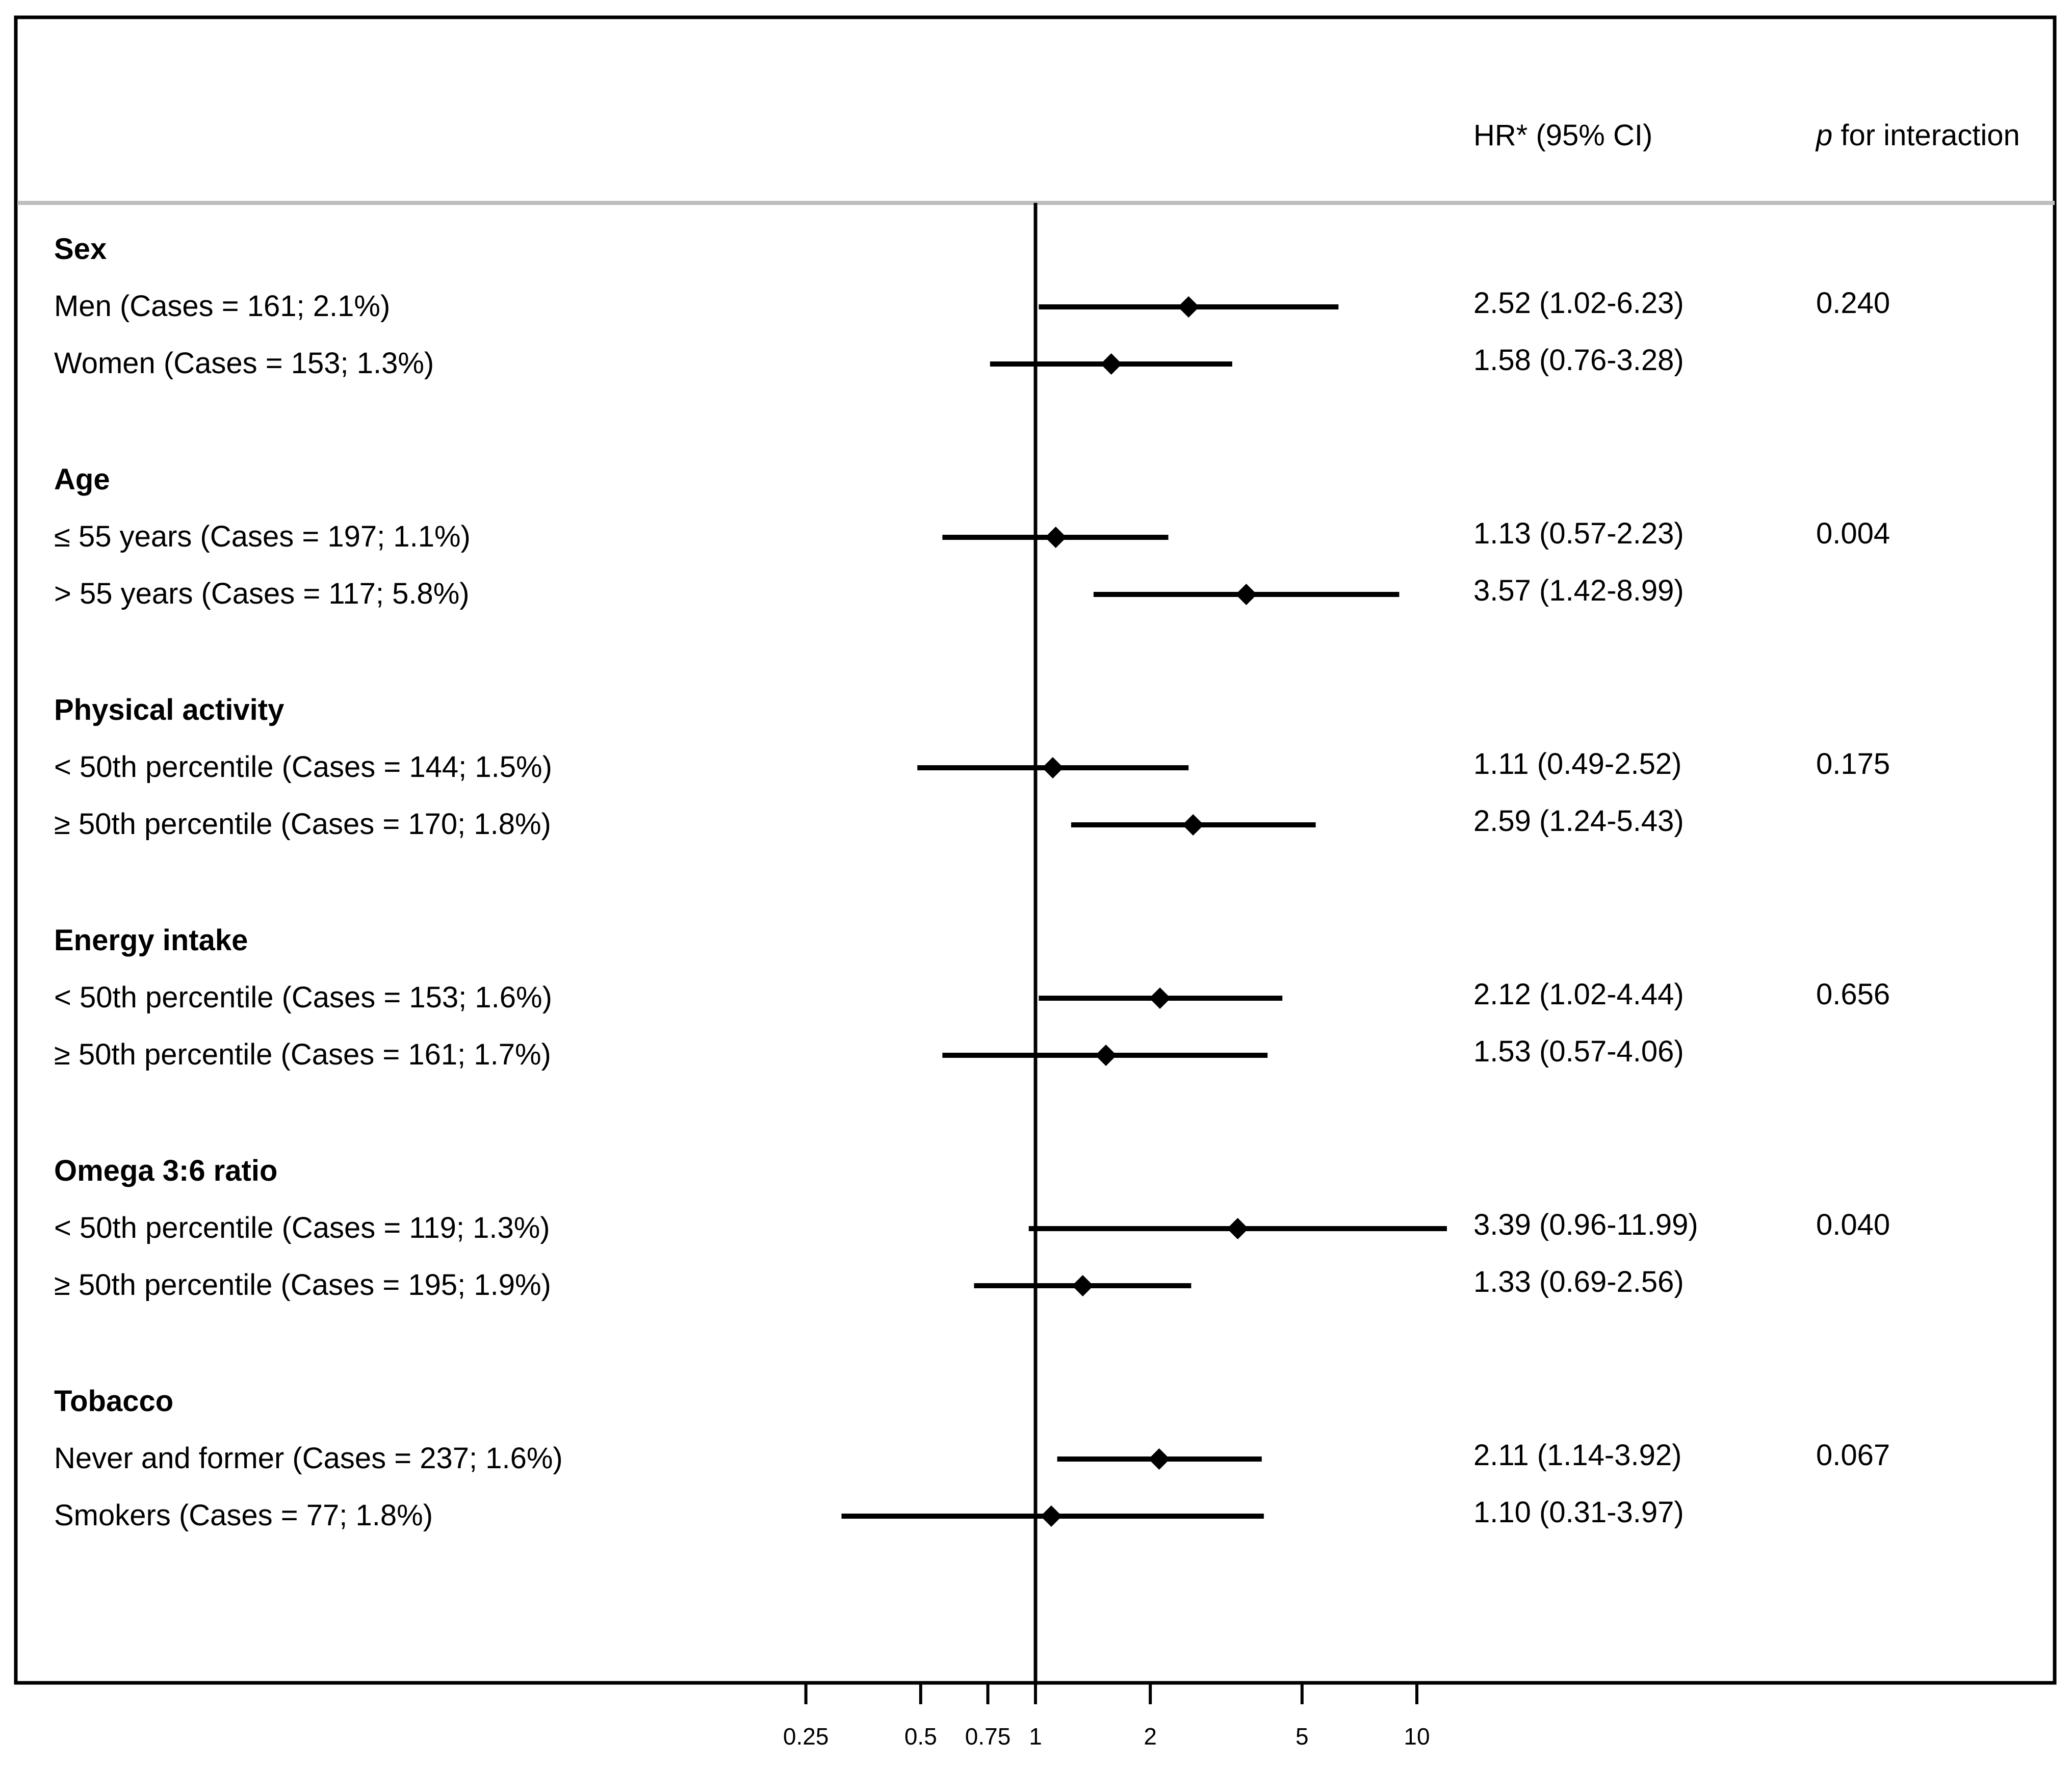  I want to click on p-value: 0.656, so click(1853, 994).